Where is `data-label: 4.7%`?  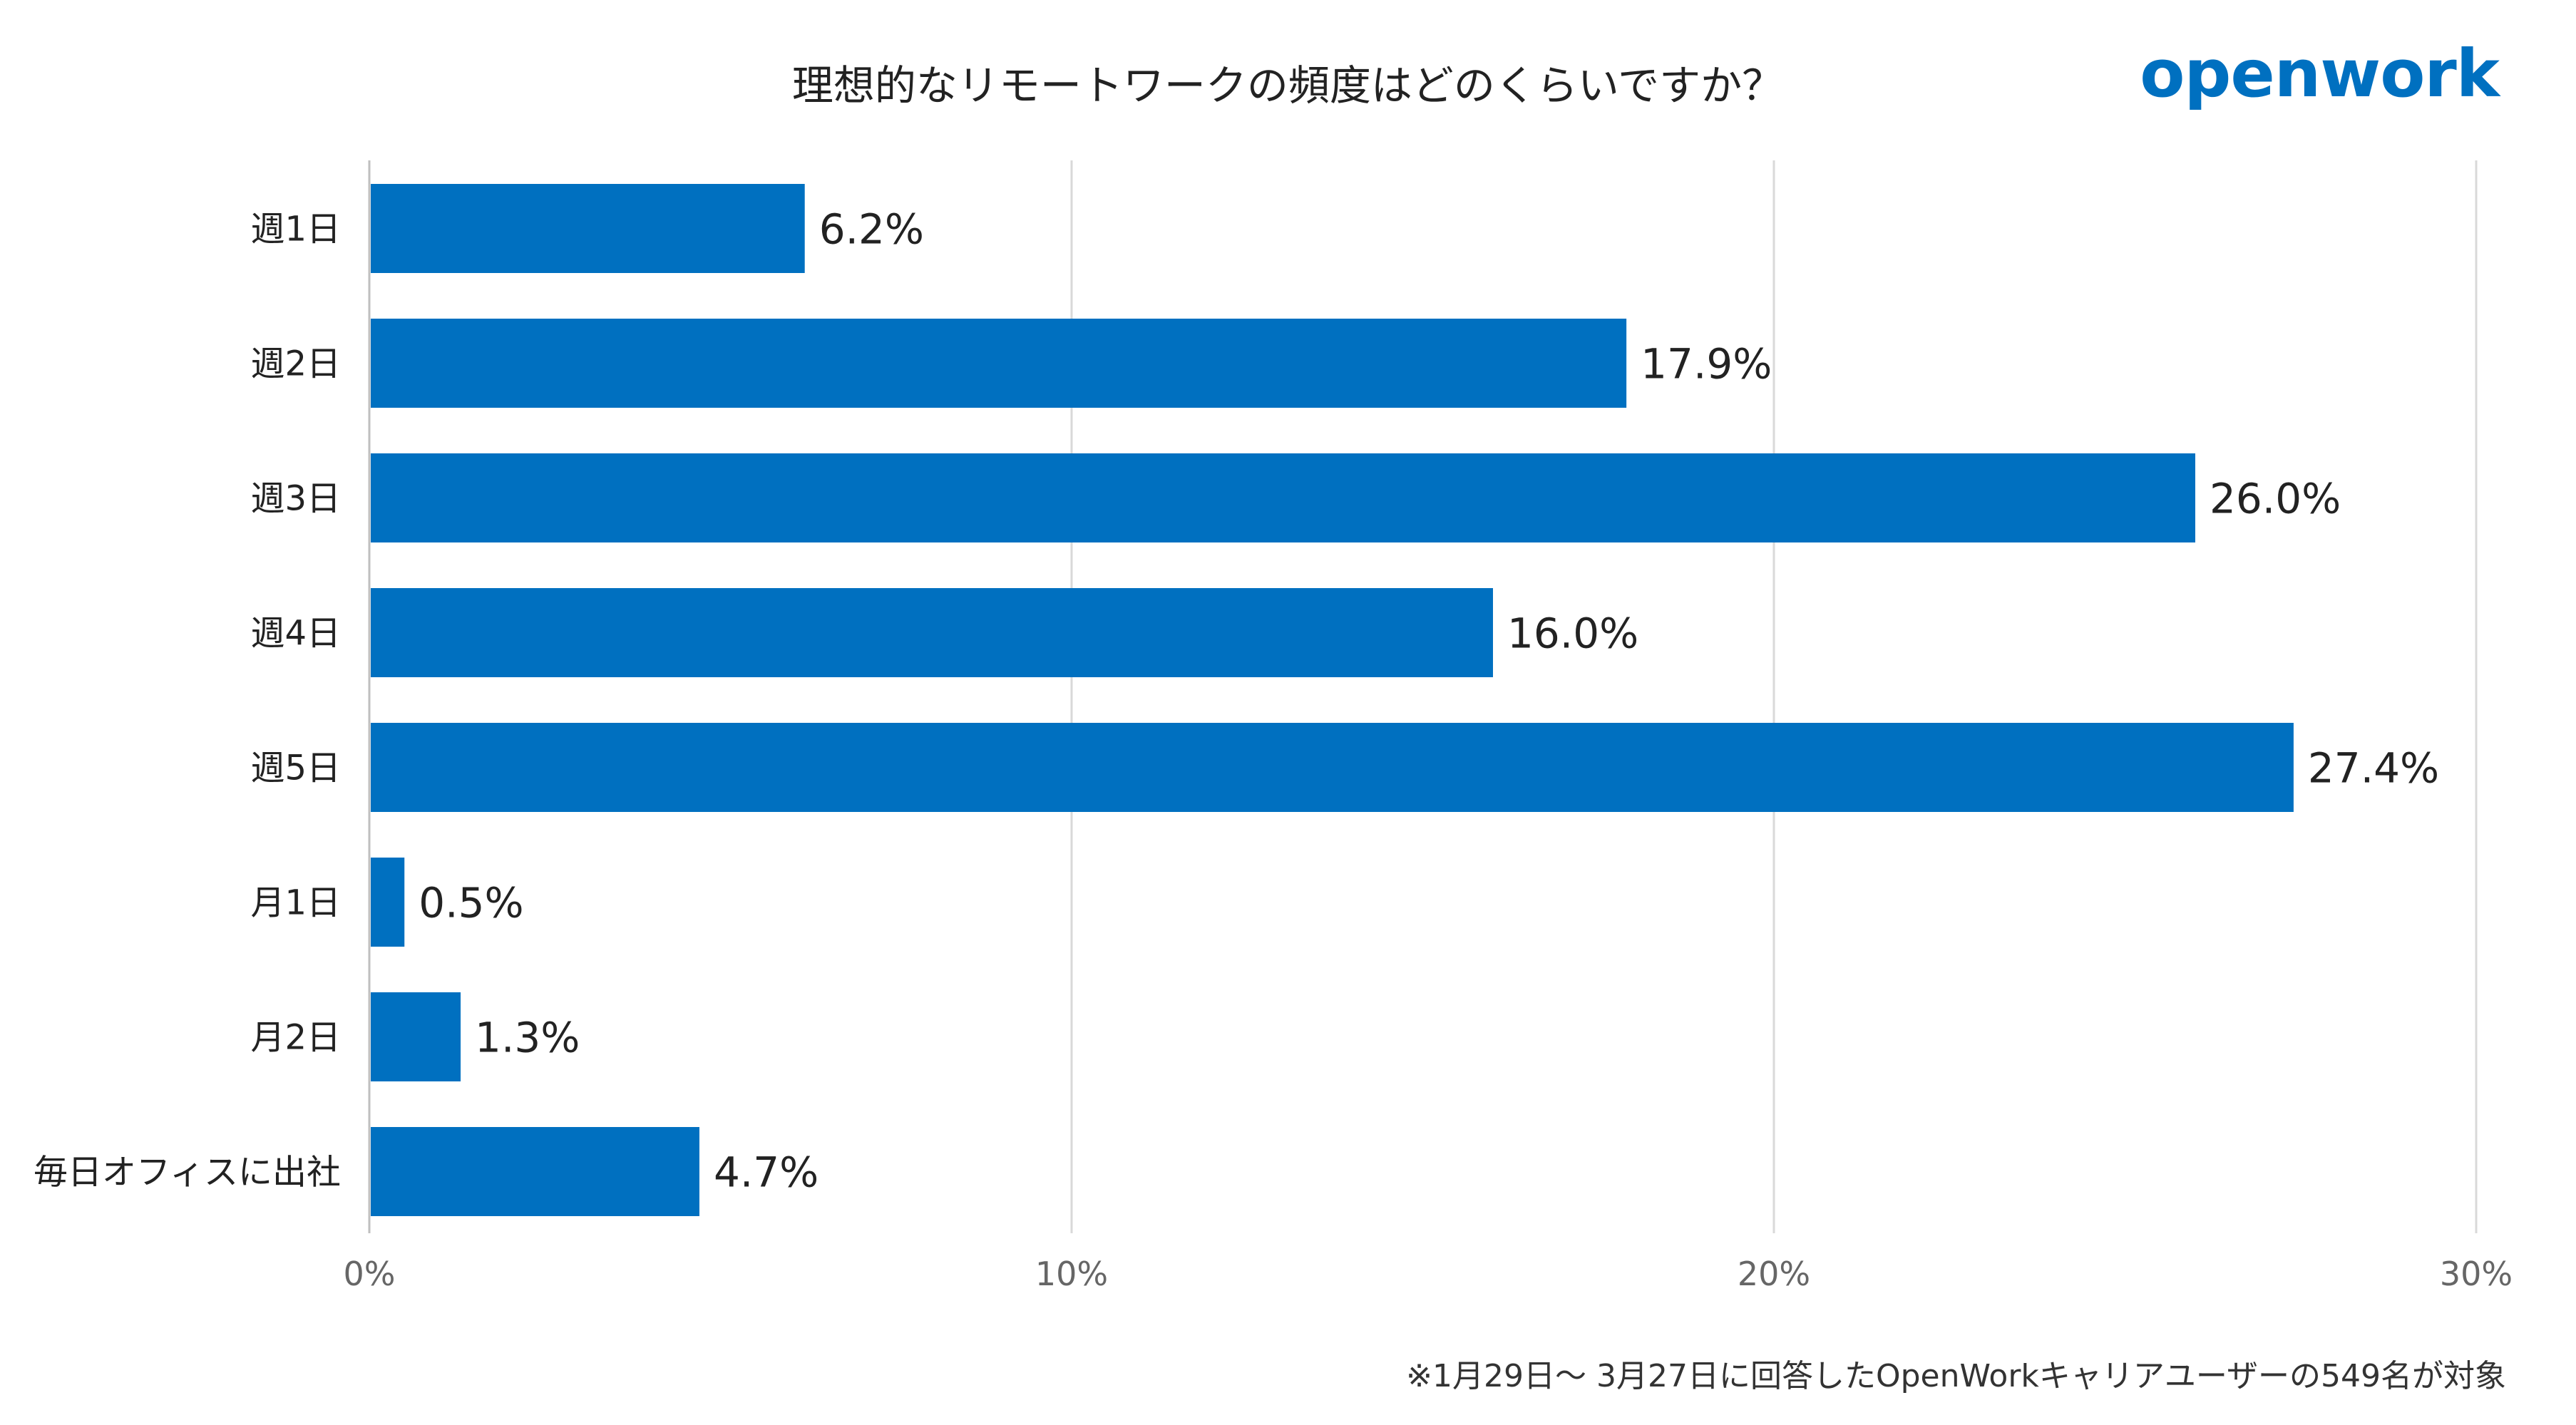 data-label: 4.7% is located at coordinates (766, 1172).